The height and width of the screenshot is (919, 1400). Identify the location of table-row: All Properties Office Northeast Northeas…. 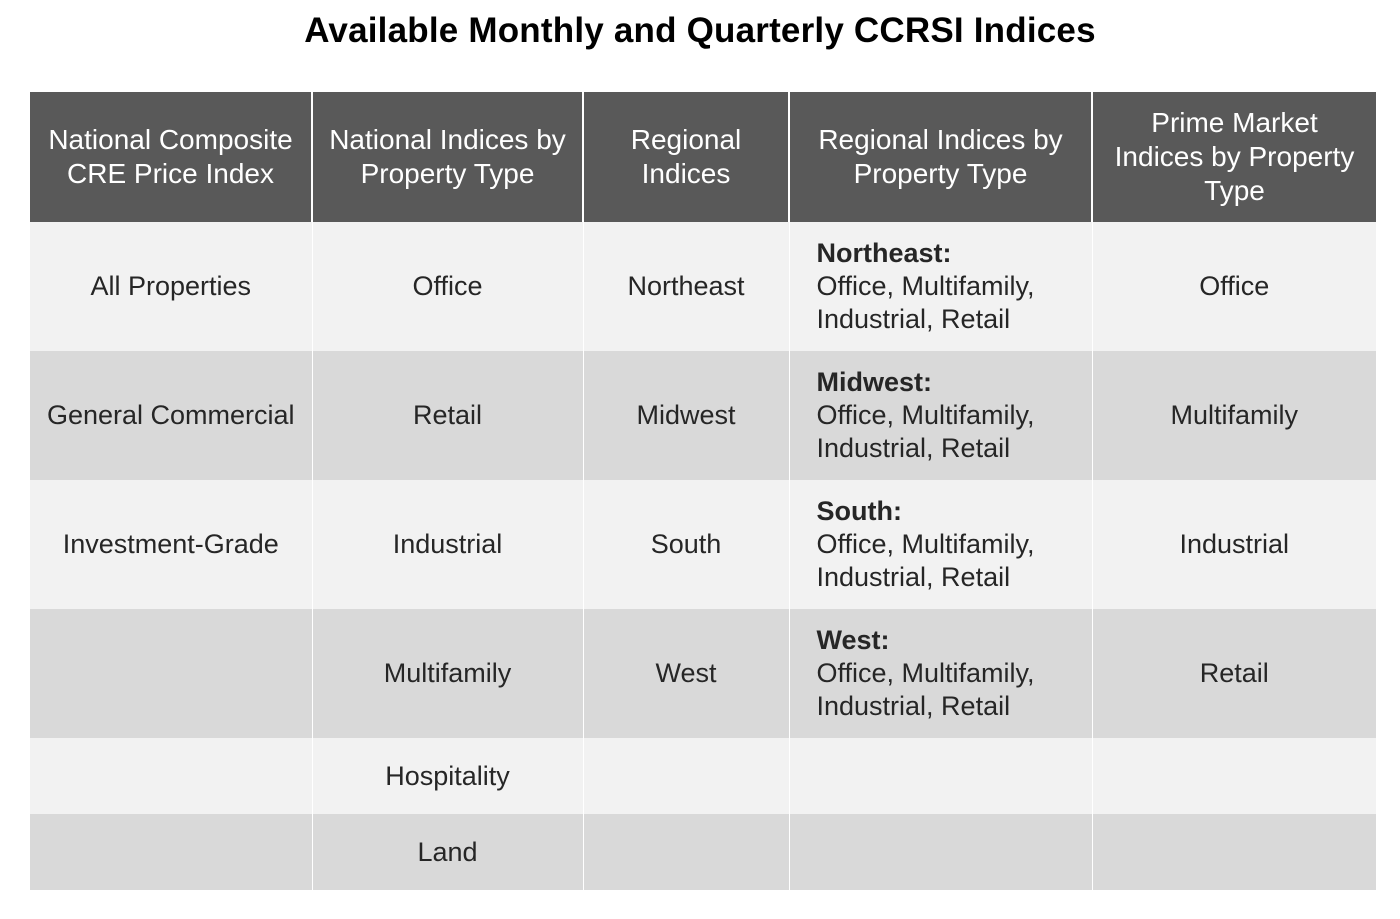
(703, 286).